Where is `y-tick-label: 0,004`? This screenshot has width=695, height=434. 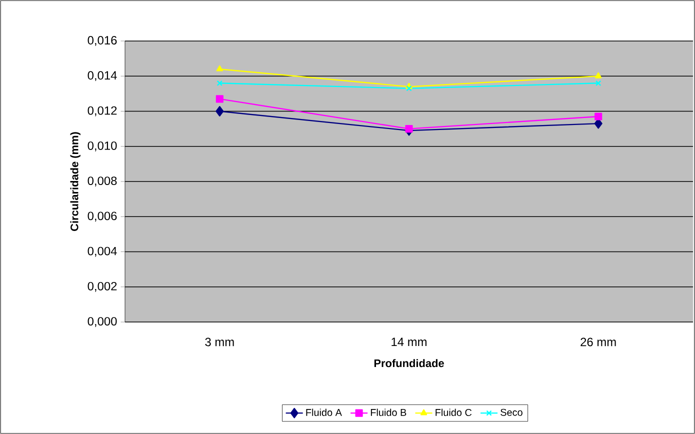 y-tick-label: 0,004 is located at coordinates (102, 251).